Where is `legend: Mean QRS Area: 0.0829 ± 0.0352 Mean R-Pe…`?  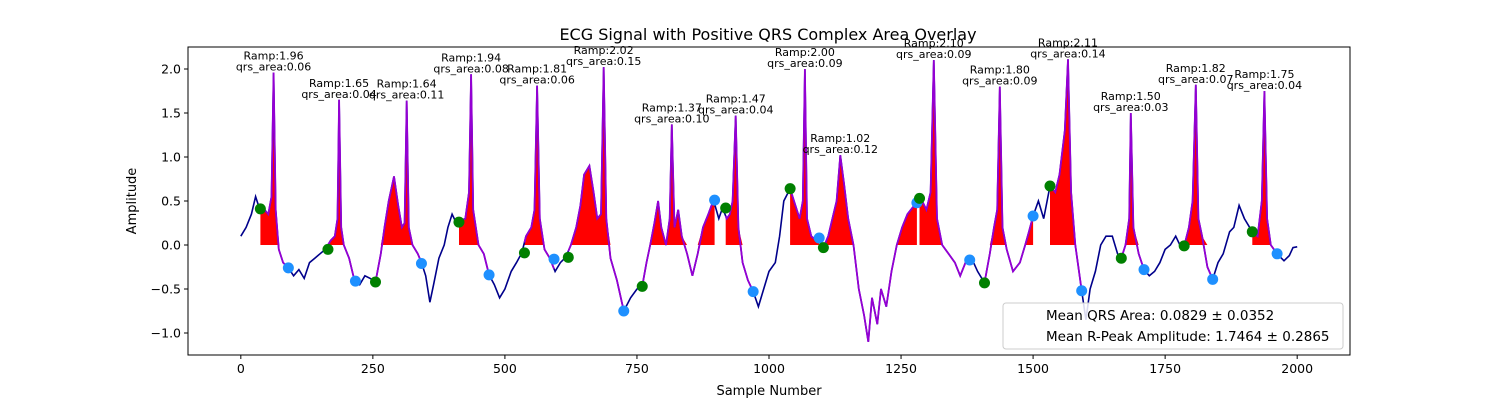 legend: Mean QRS Area: 0.0829 ± 0.0352 Mean R-Pe… is located at coordinates (1173, 326).